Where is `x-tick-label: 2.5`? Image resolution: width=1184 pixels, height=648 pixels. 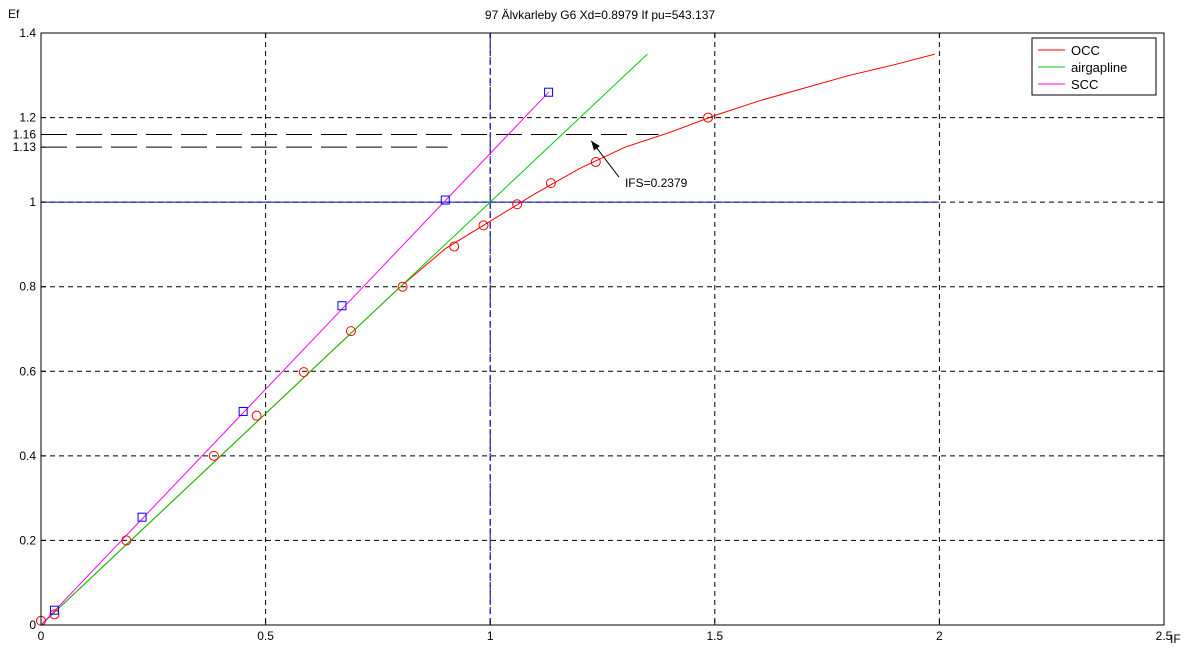 x-tick-label: 2.5 is located at coordinates (1164, 636).